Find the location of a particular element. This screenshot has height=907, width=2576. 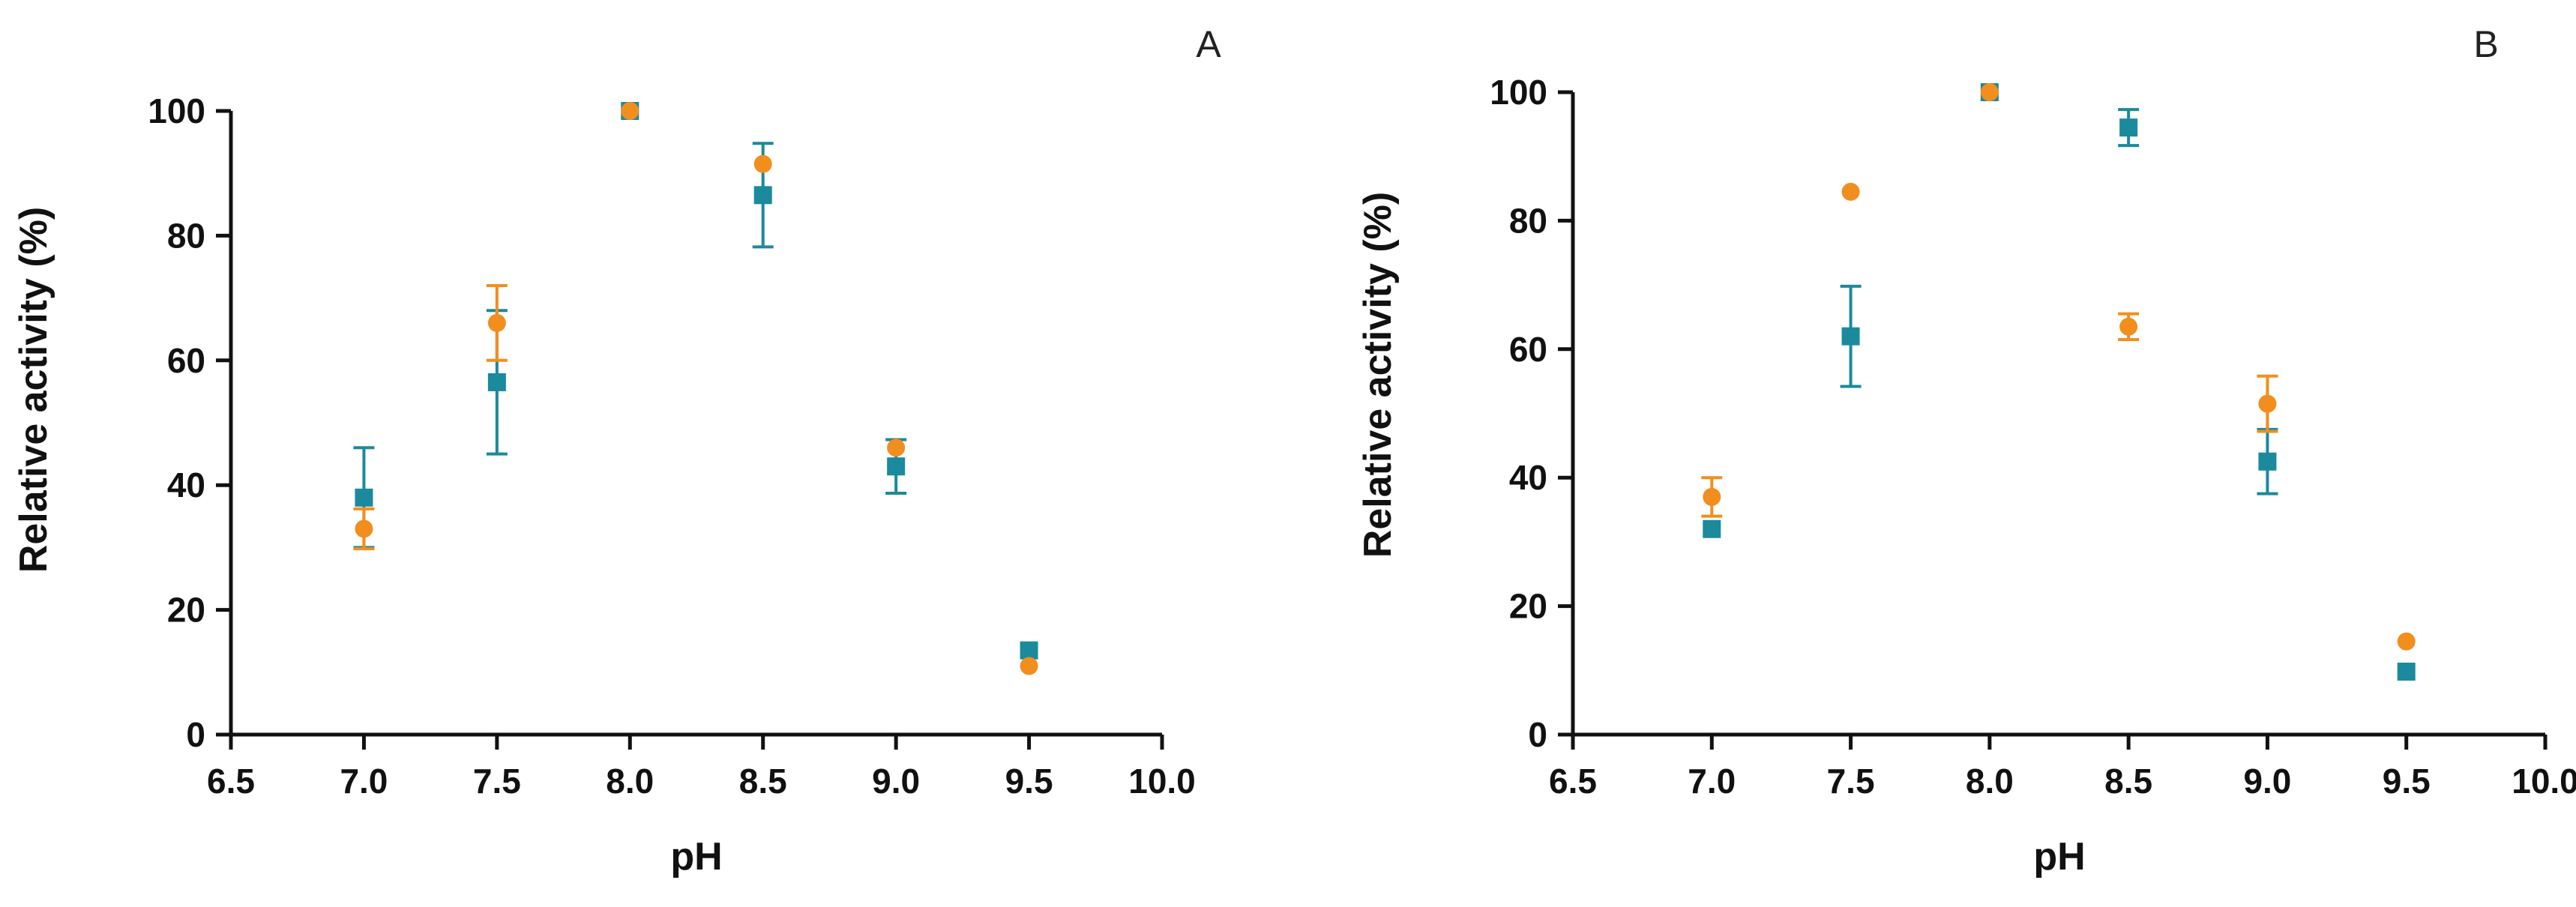

panel-label: B is located at coordinates (2485, 44).